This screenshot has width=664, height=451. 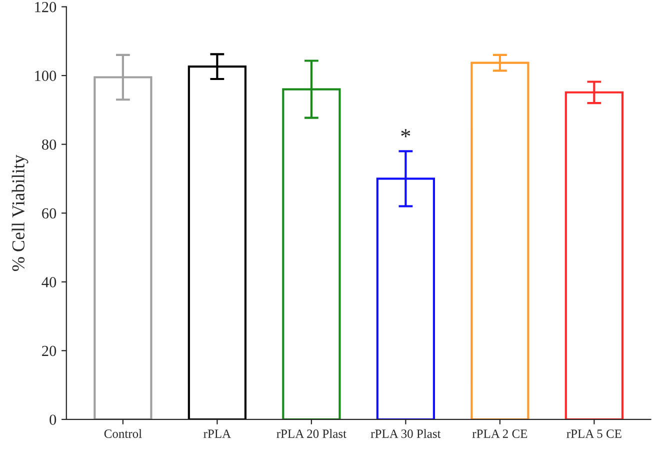 What do you see at coordinates (405, 133) in the screenshot?
I see `annotation: *` at bounding box center [405, 133].